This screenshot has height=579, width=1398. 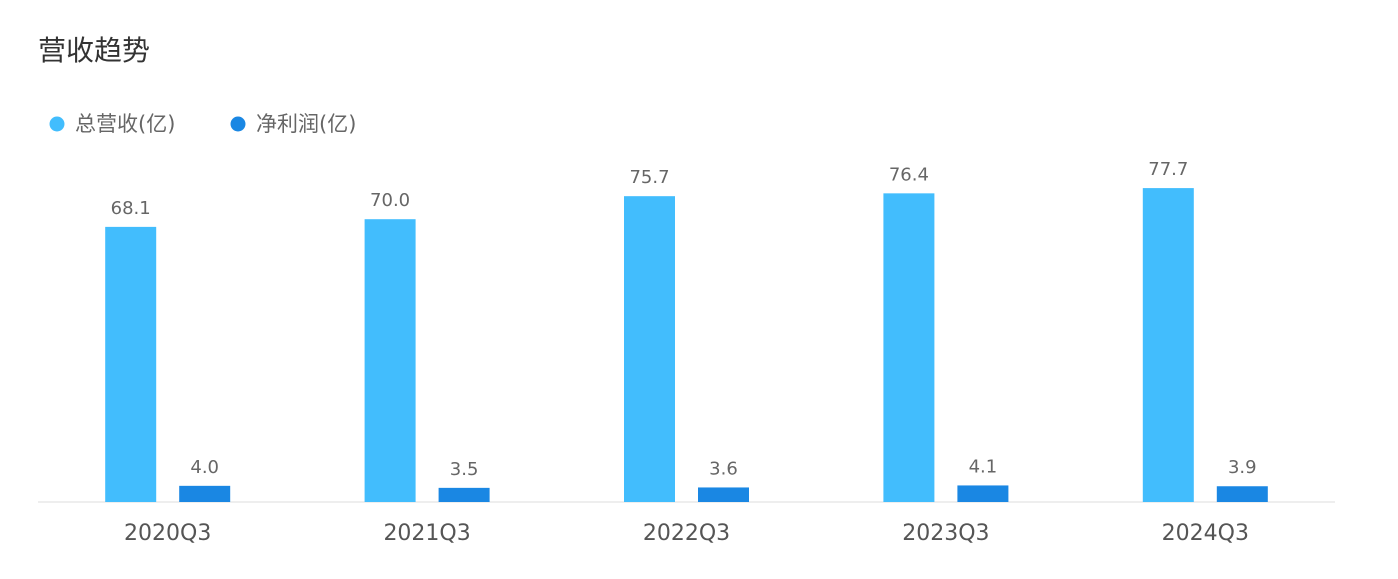 I want to click on data-label: 77.7, so click(x=1168, y=169).